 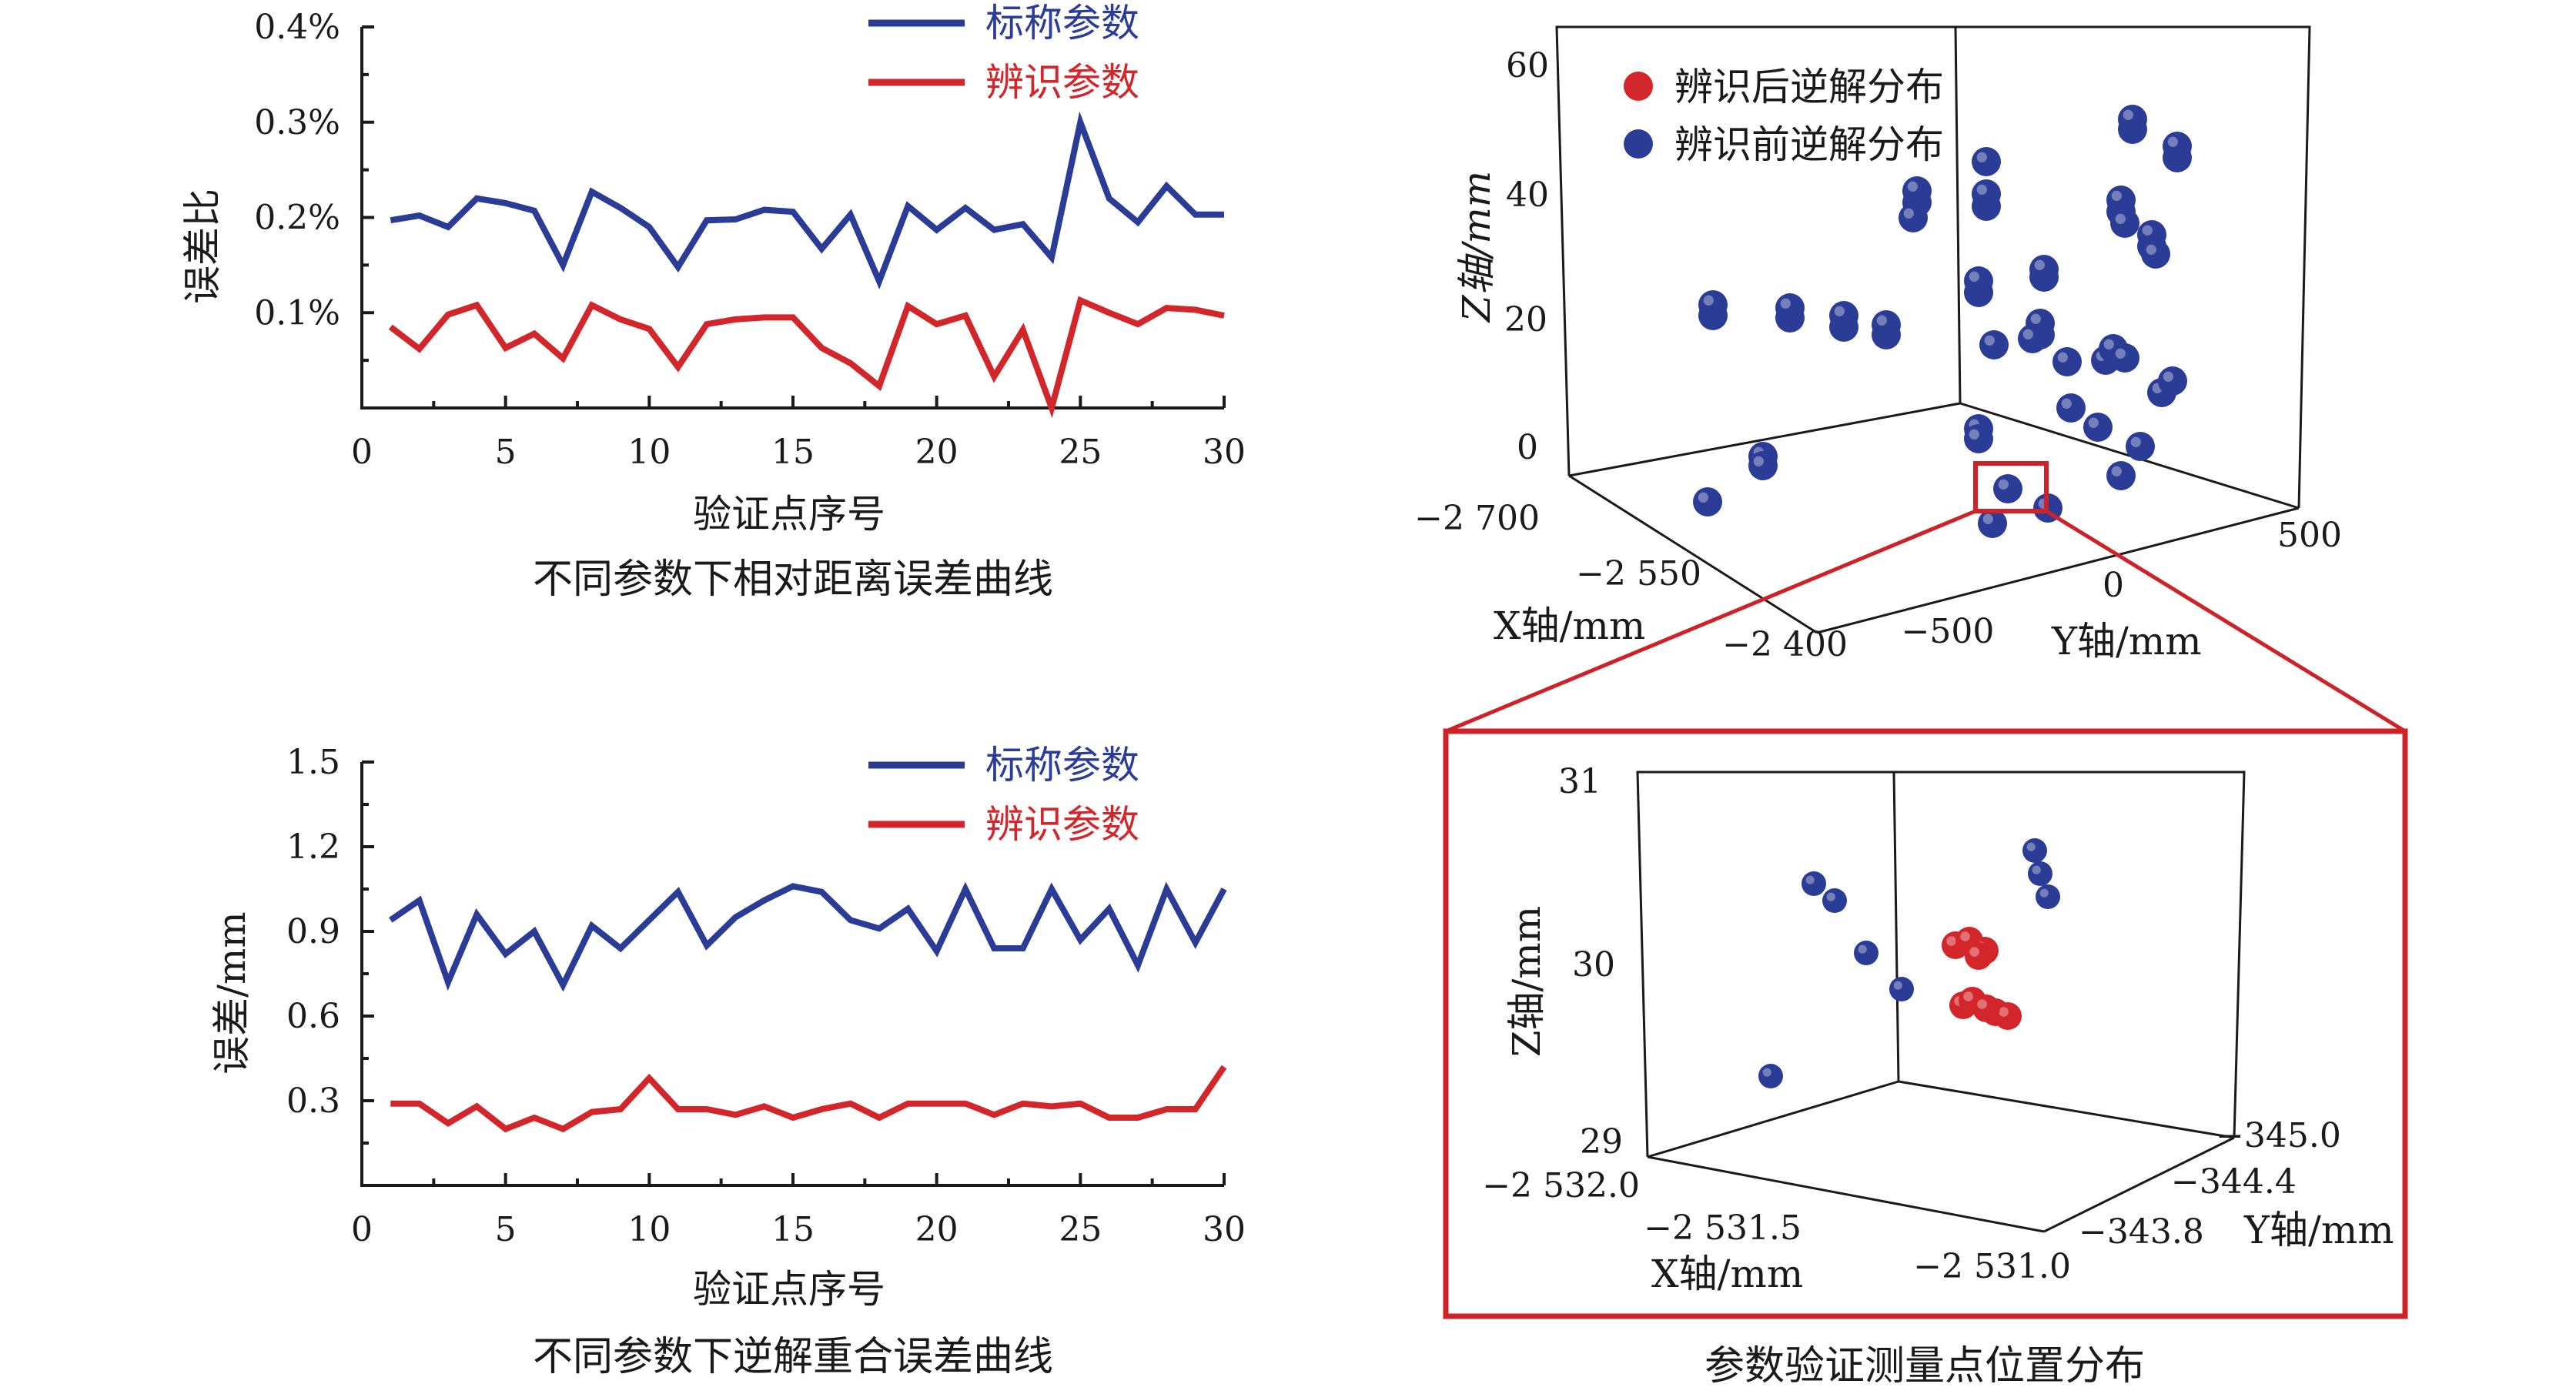 I want to click on p1-y-tick-label: 0.2%, so click(x=297, y=218).